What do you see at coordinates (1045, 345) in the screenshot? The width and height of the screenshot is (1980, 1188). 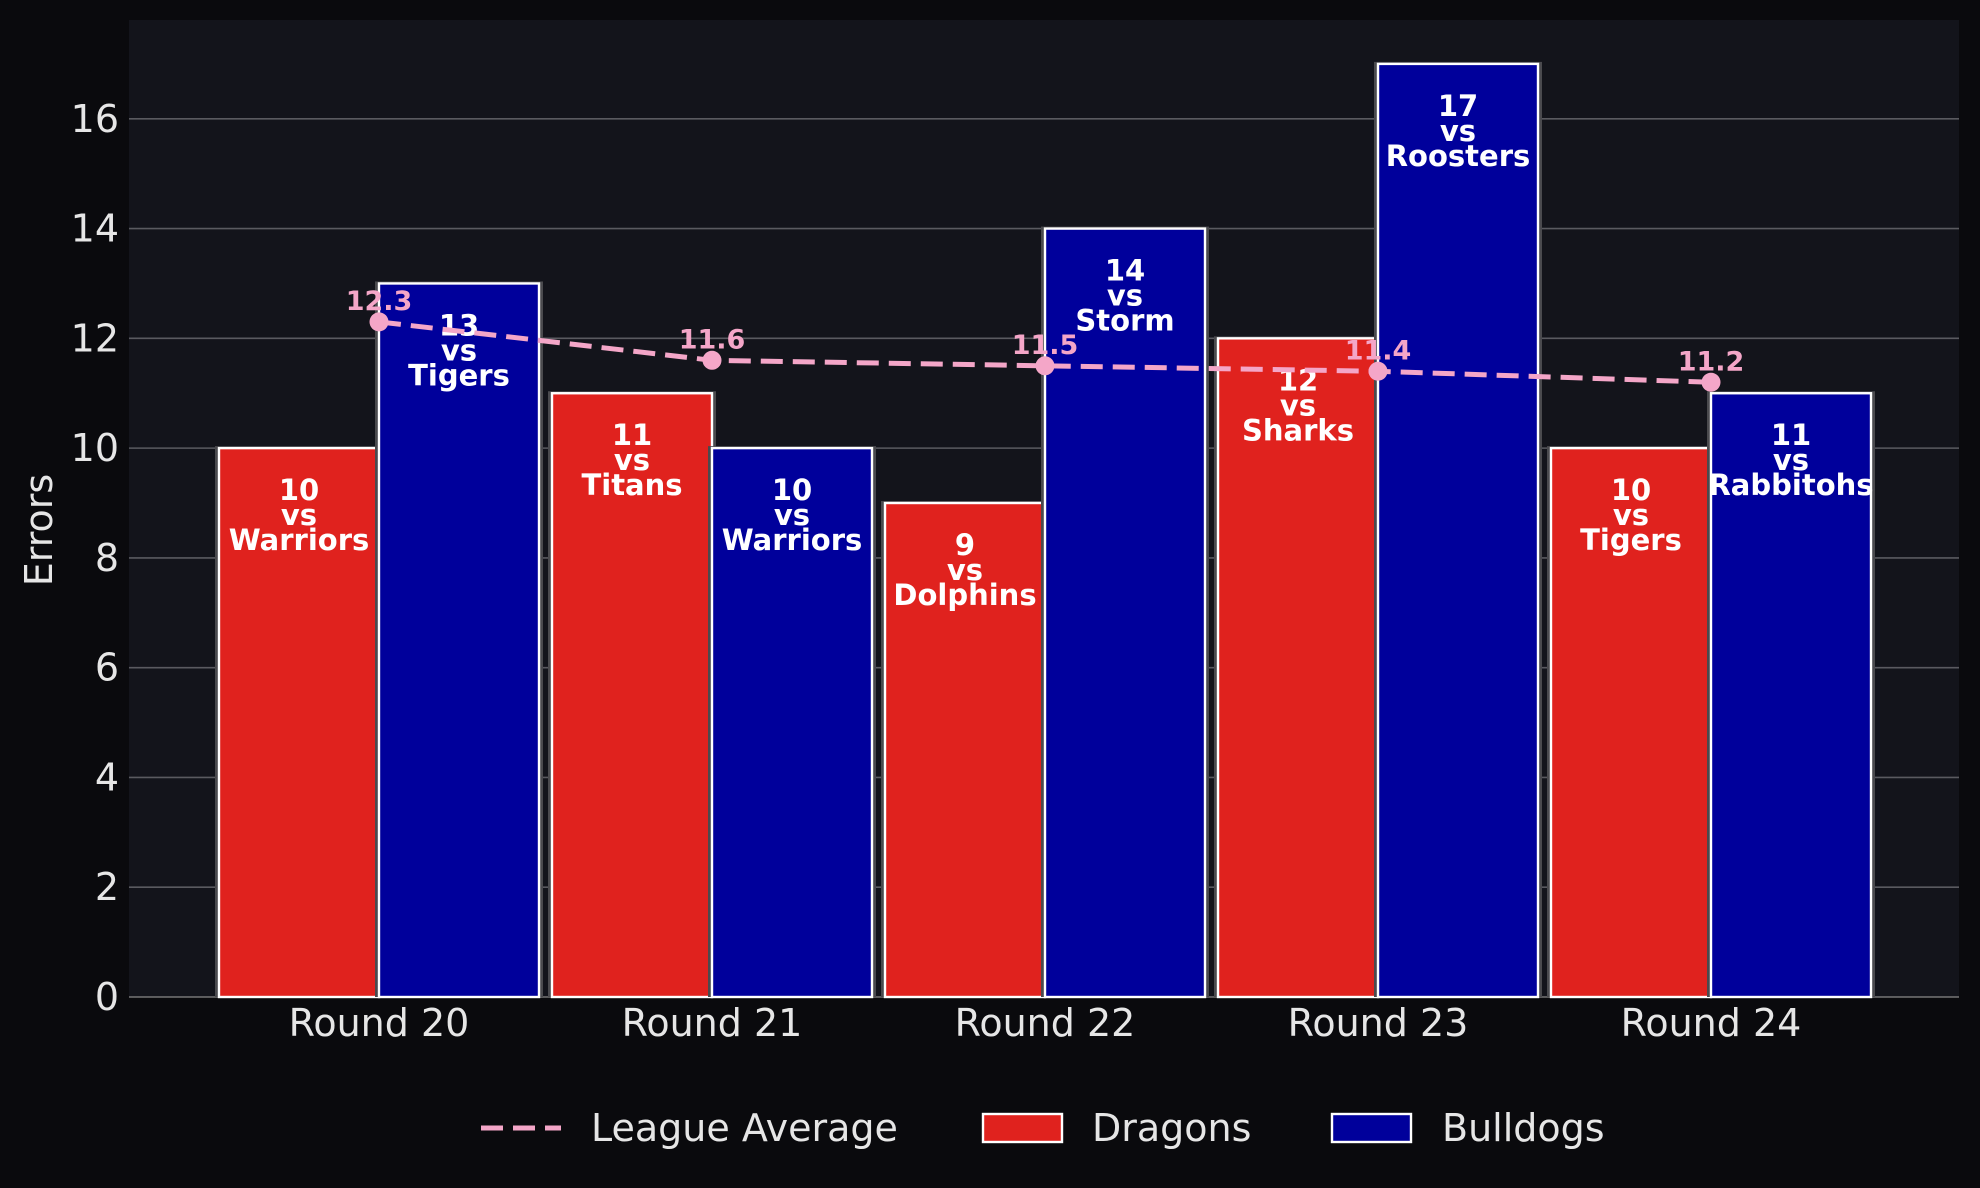 I see `league-average-value-label: 11.5` at bounding box center [1045, 345].